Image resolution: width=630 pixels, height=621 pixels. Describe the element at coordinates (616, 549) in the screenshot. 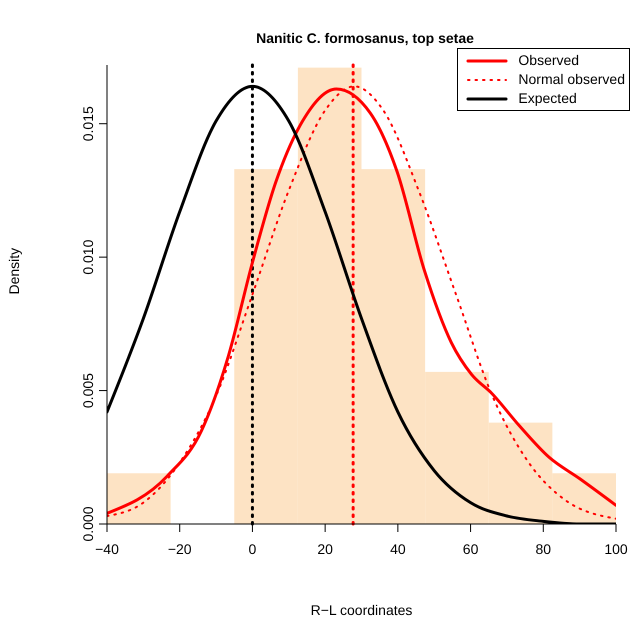

I see `x-tick-label: 100` at that location.